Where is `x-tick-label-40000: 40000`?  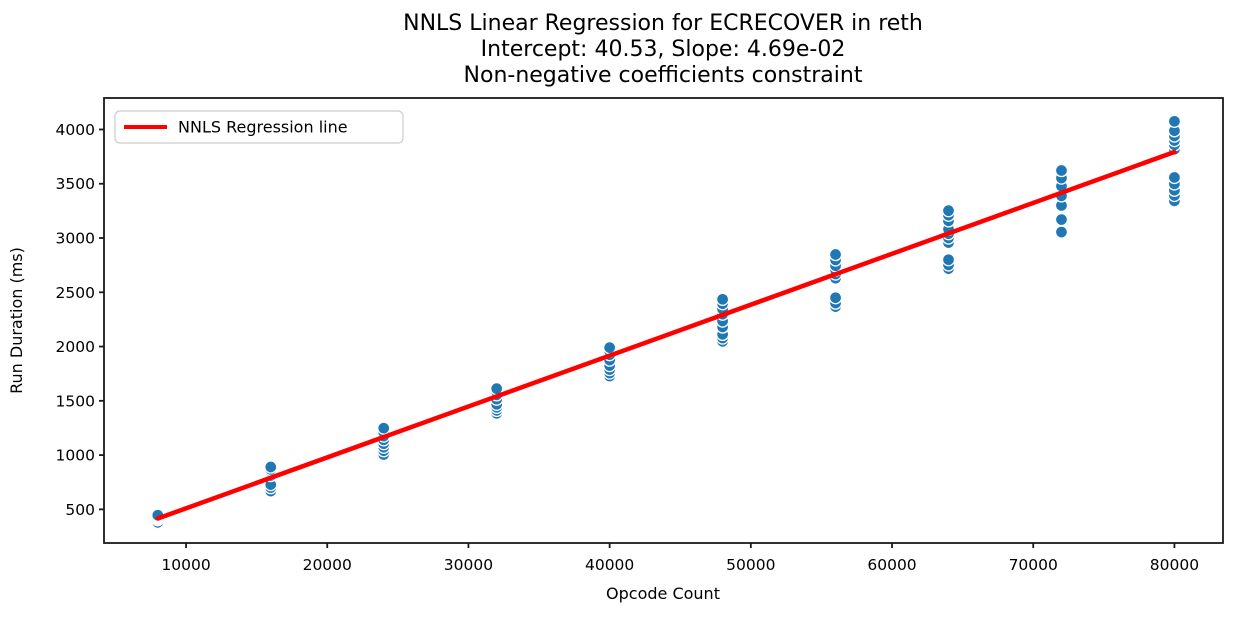 x-tick-label-40000: 40000 is located at coordinates (609, 565).